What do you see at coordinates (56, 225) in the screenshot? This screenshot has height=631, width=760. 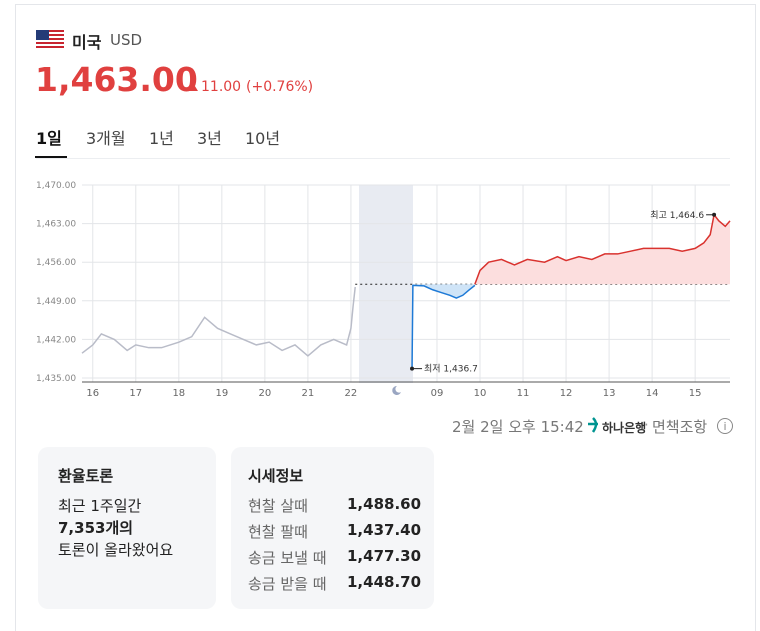 I see `y-tick-label: 1,463.00` at bounding box center [56, 225].